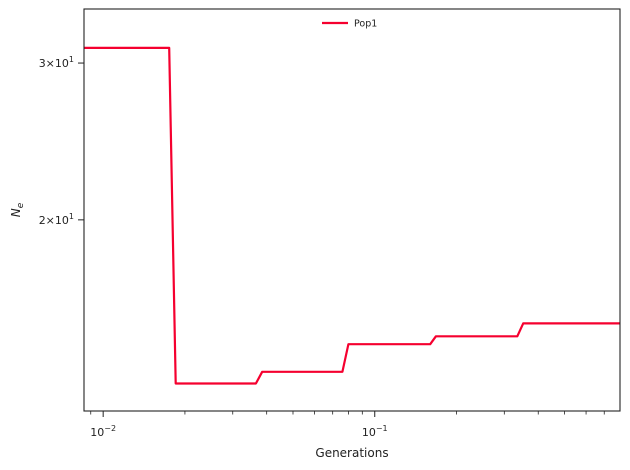  I want to click on legend: Pop1, so click(349, 24).